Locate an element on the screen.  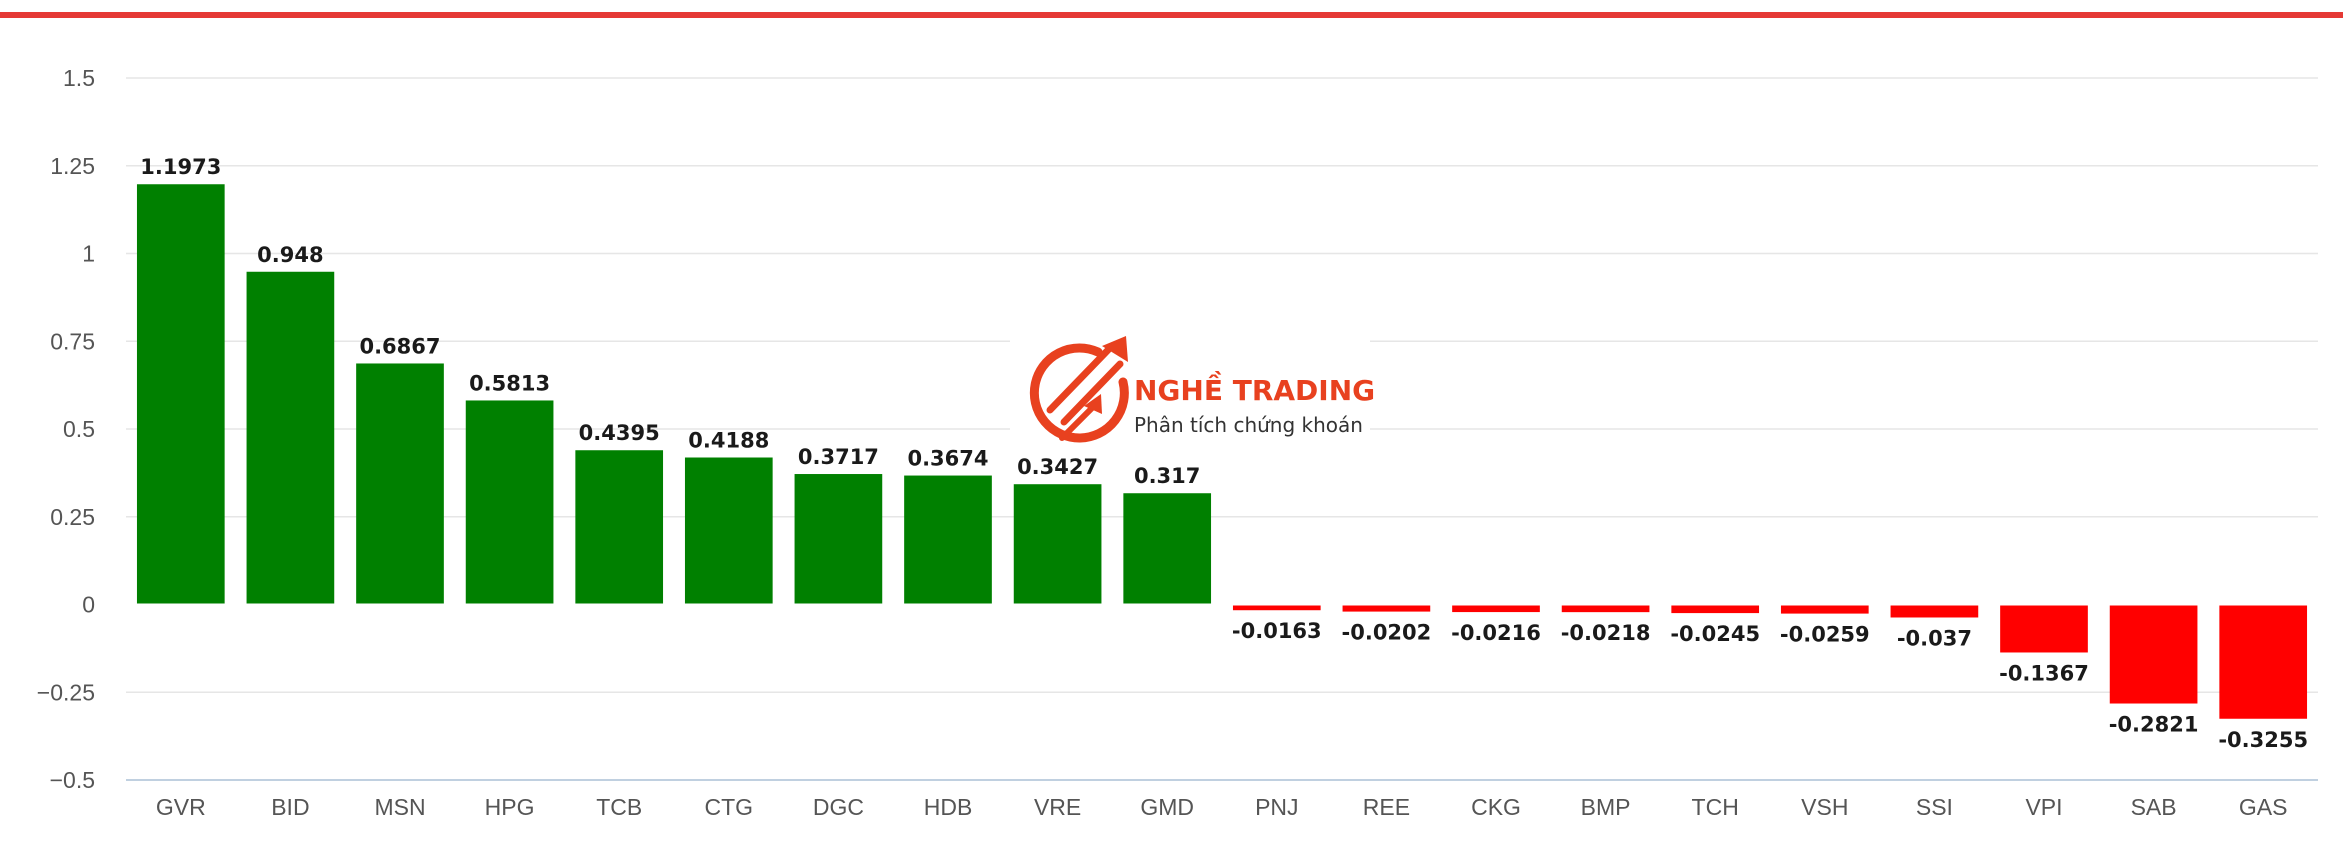
x-tick-label: PNJ is located at coordinates (1276, 807).